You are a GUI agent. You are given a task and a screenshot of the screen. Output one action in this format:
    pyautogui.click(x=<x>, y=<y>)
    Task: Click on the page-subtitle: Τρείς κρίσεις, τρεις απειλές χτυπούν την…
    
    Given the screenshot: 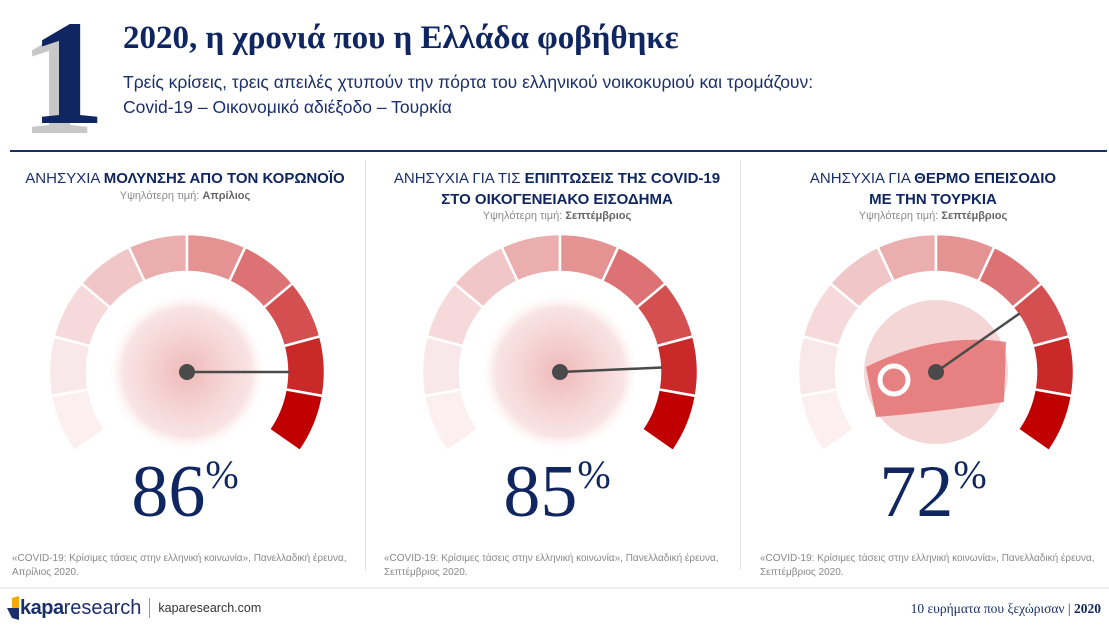 What is the action you would take?
    pyautogui.click(x=468, y=95)
    